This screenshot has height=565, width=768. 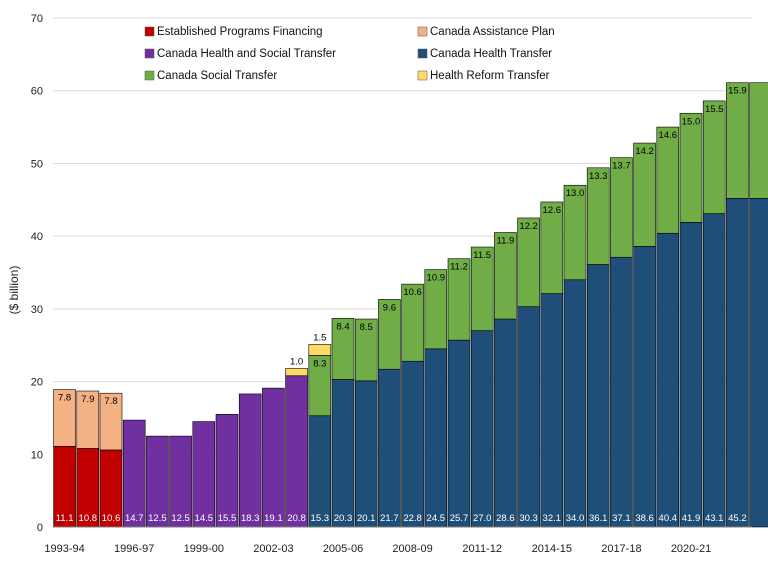 I want to click on data-label: 13.7, so click(x=621, y=166).